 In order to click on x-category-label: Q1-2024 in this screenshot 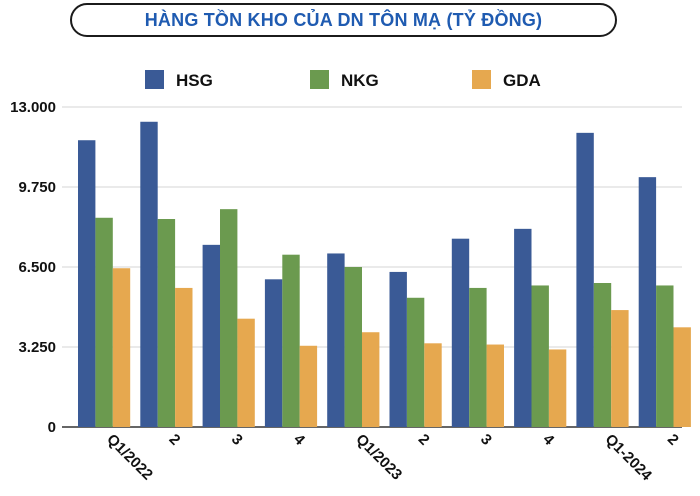, I will do `click(629, 458)`.